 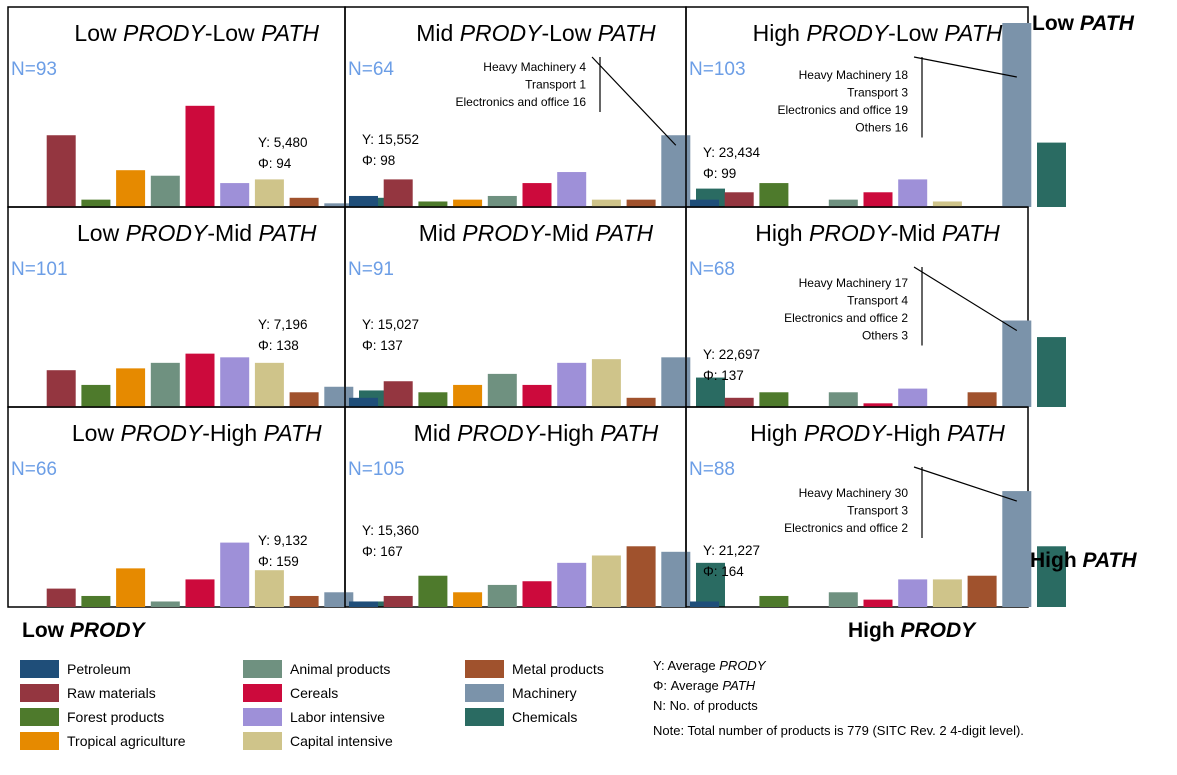 What do you see at coordinates (854, 283) in the screenshot?
I see `callout-line: Heavy Machinery 17` at bounding box center [854, 283].